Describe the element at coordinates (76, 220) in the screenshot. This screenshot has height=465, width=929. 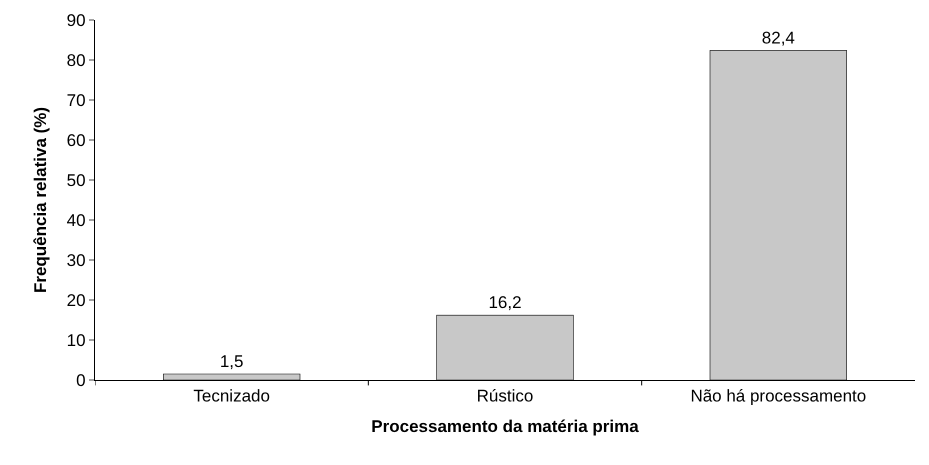
I see `y-tick-label: 40` at that location.